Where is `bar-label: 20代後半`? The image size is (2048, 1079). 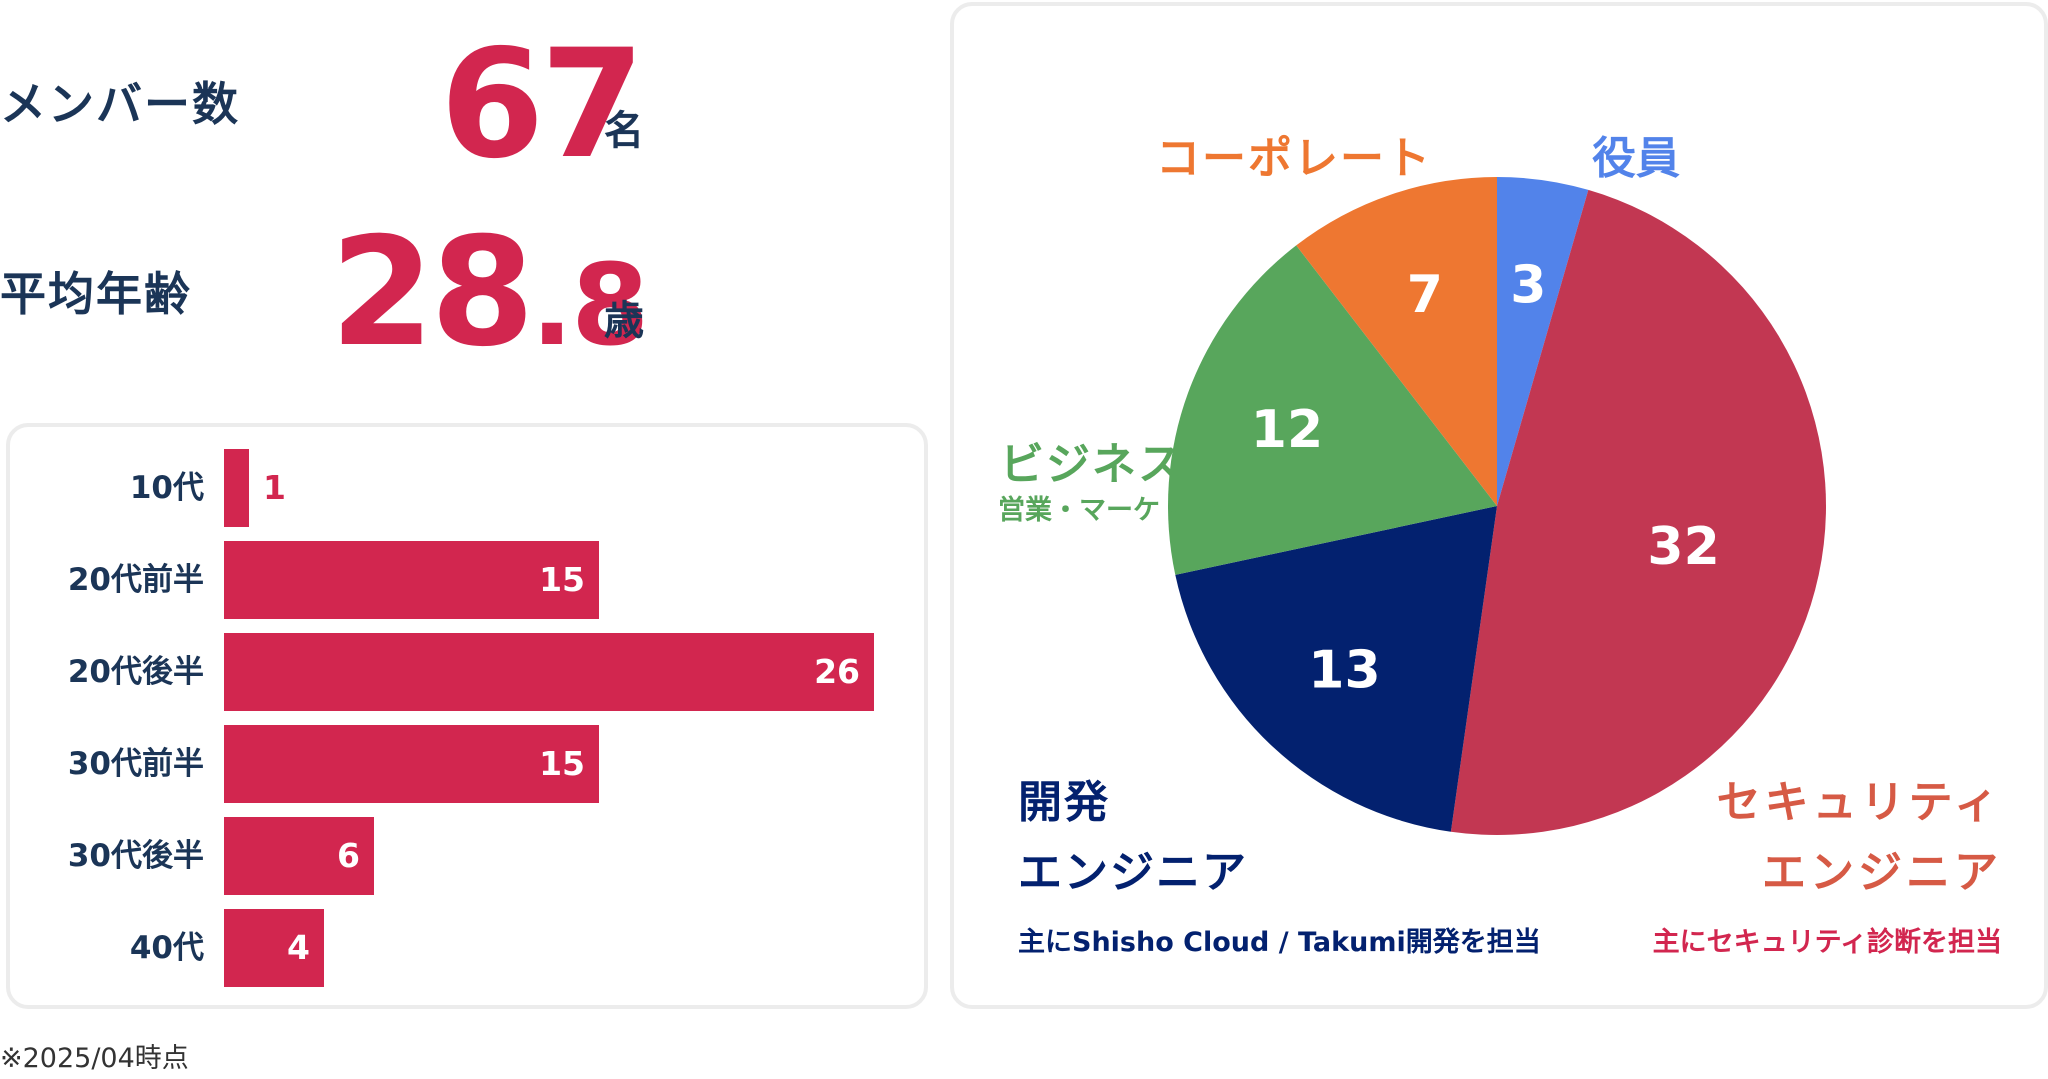
bar-label: 20代後半 is located at coordinates (135, 672).